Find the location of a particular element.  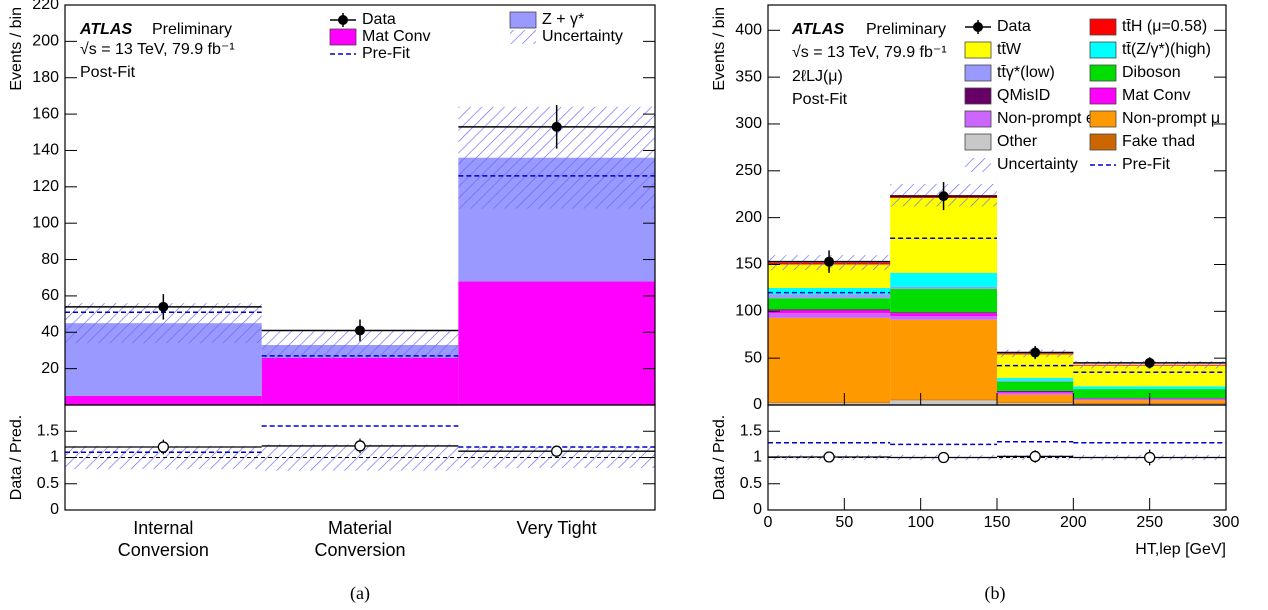

legend-label: tt̄(Z/γ*)(high) is located at coordinates (1166, 49).